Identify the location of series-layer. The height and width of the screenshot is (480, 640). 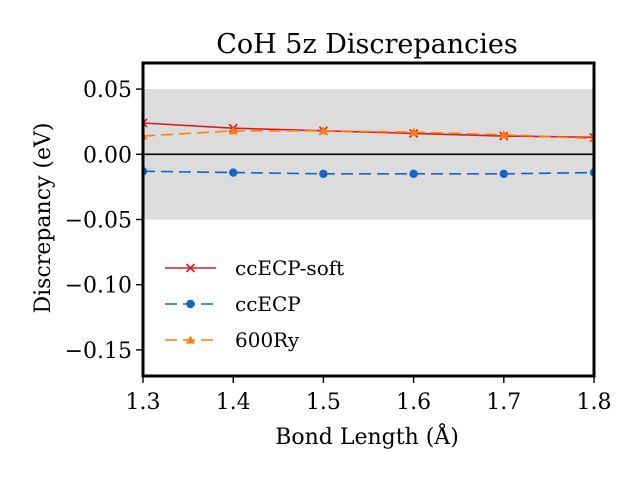
(368, 148).